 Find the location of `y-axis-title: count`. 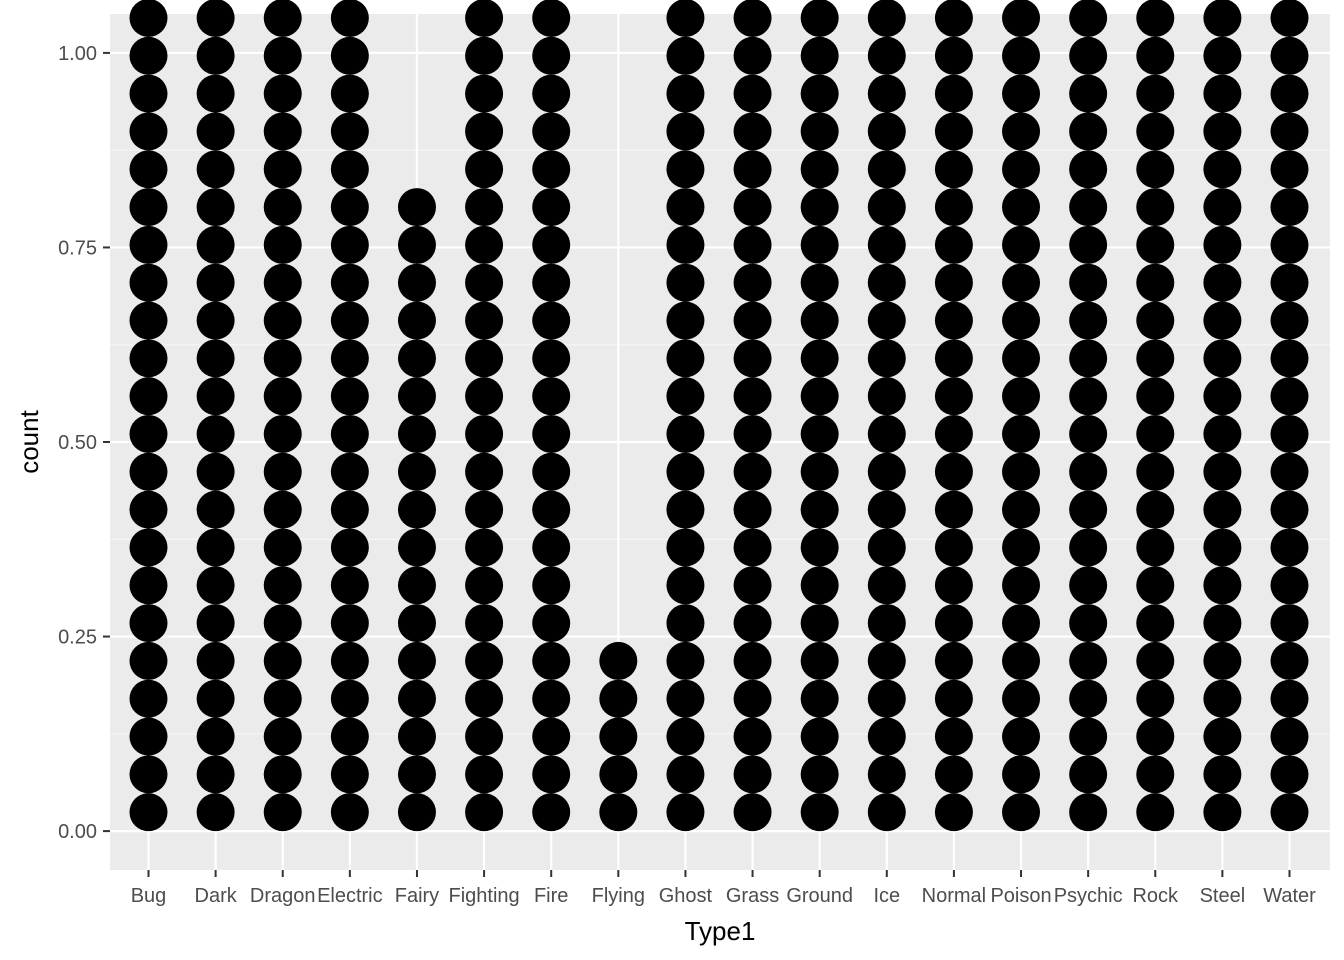

y-axis-title: count is located at coordinates (29, 441).